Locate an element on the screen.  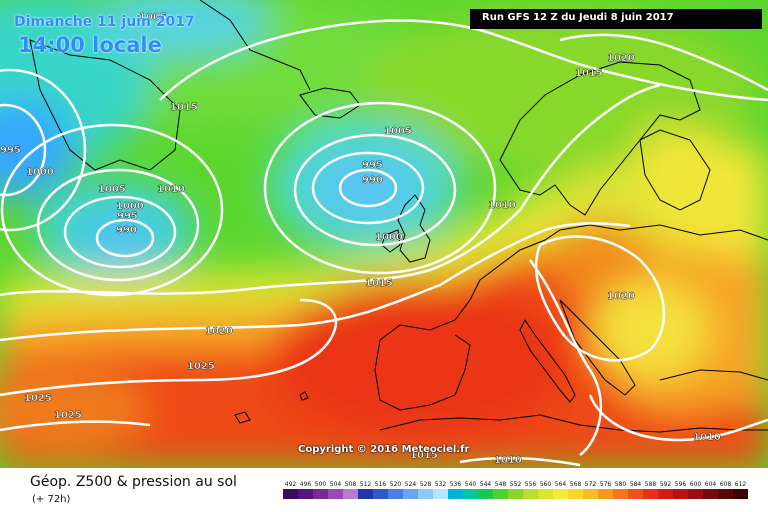
scale-tick-label: 596 is located at coordinates (681, 484).